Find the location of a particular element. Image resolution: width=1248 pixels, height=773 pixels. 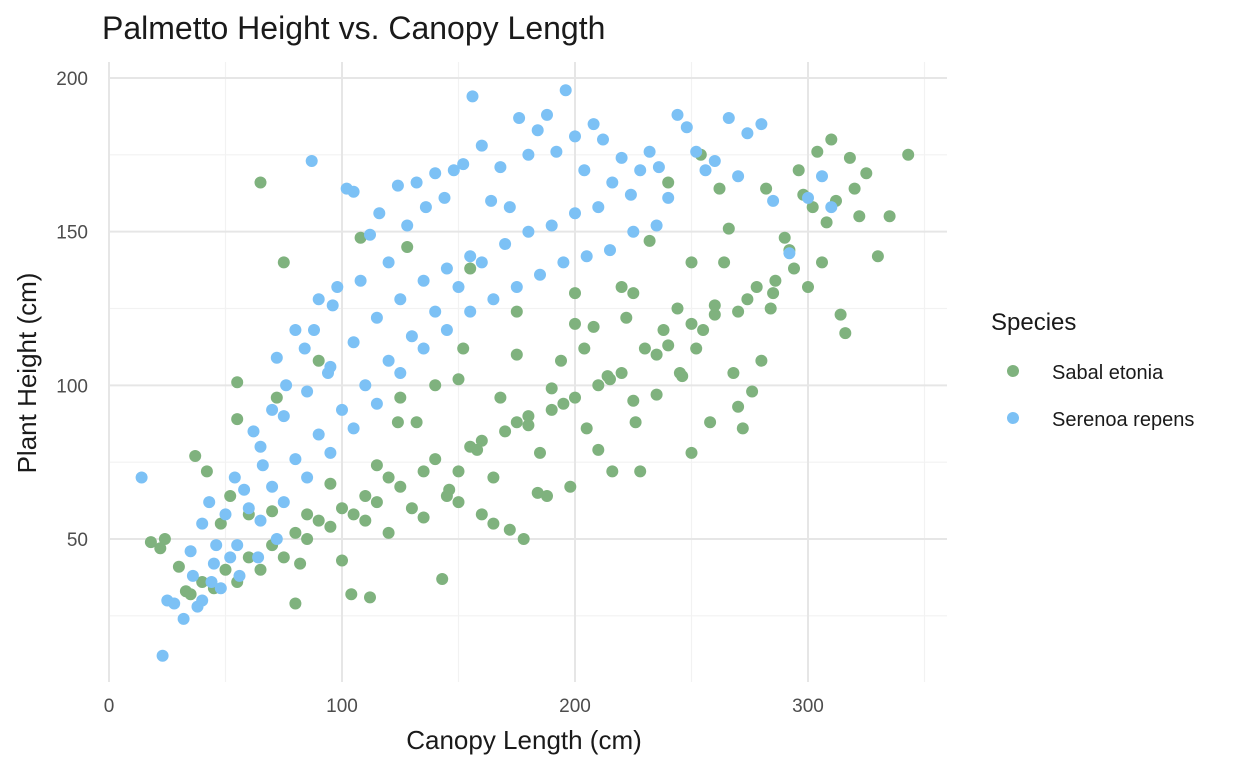

x-axis-ticks: 0 100 200 300 is located at coordinates (464, 706).